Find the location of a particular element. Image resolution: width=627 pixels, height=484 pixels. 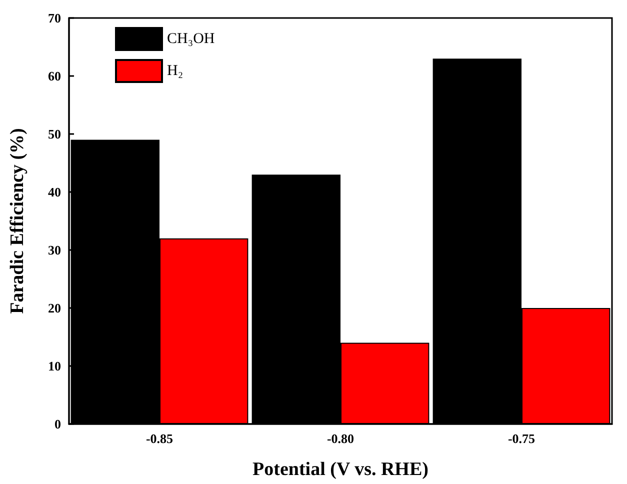

y-tick-label: 60 is located at coordinates (54, 76).